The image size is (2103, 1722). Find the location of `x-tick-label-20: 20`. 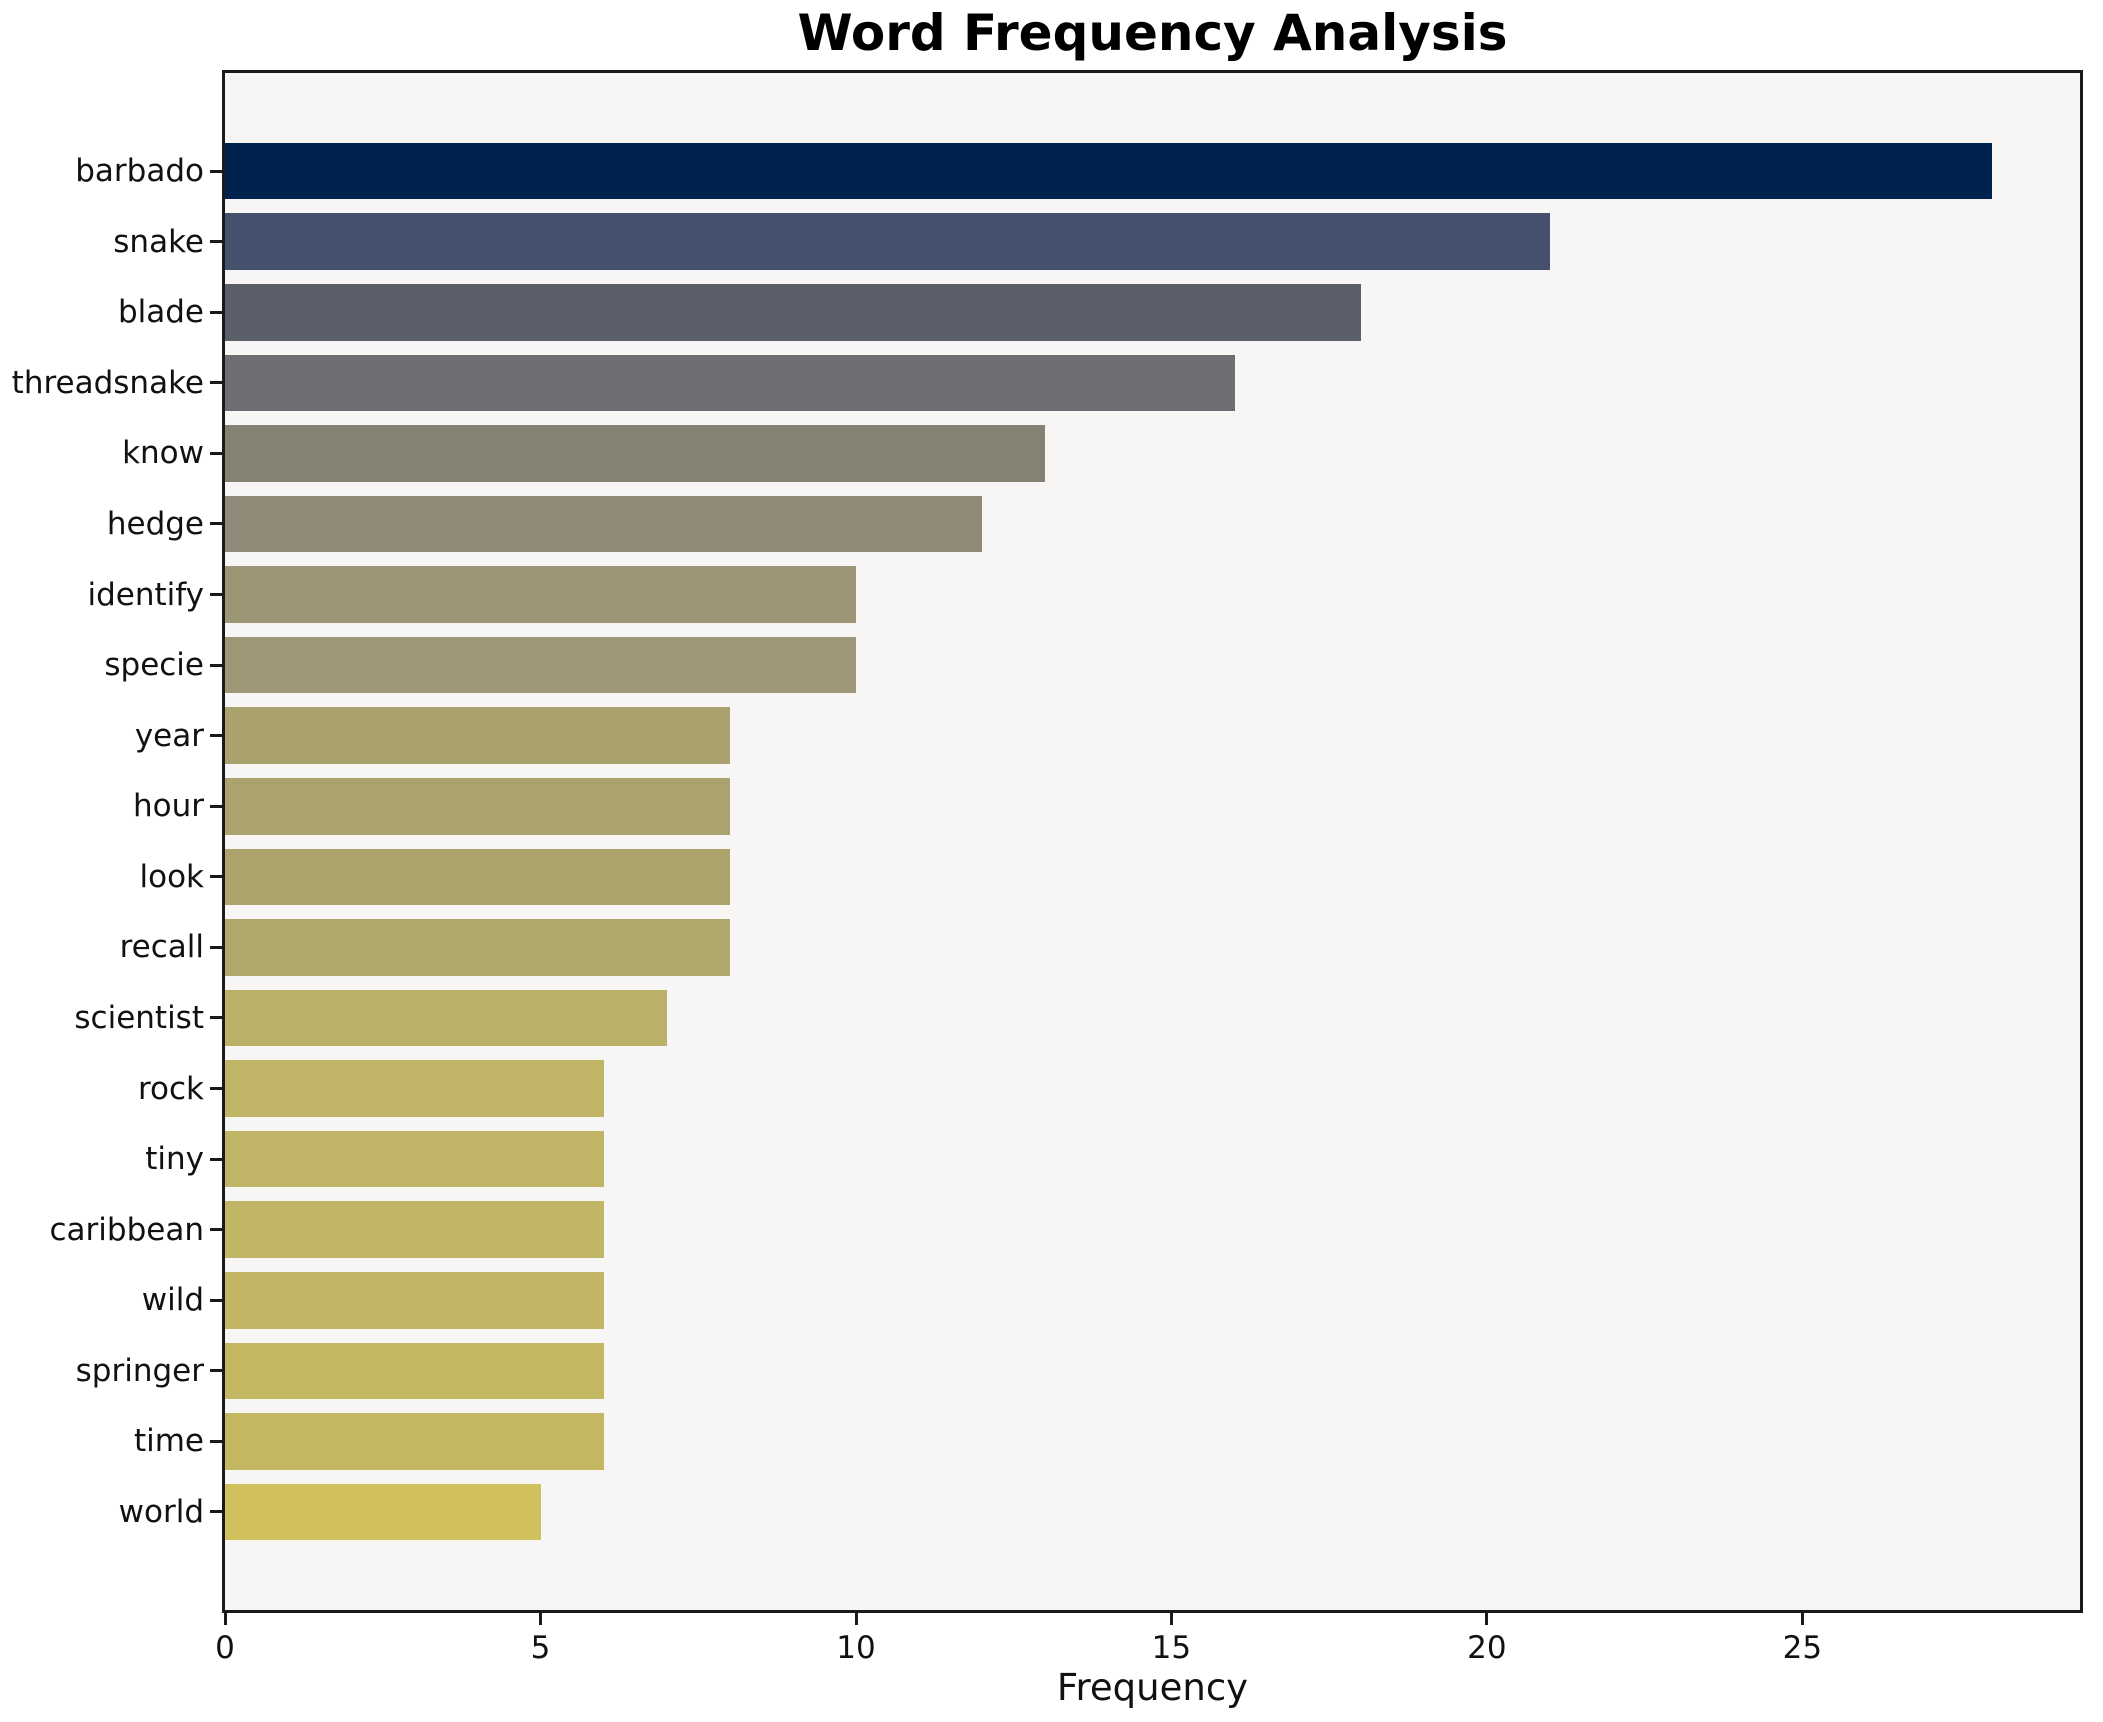

x-tick-label-20: 20 is located at coordinates (1487, 1648).